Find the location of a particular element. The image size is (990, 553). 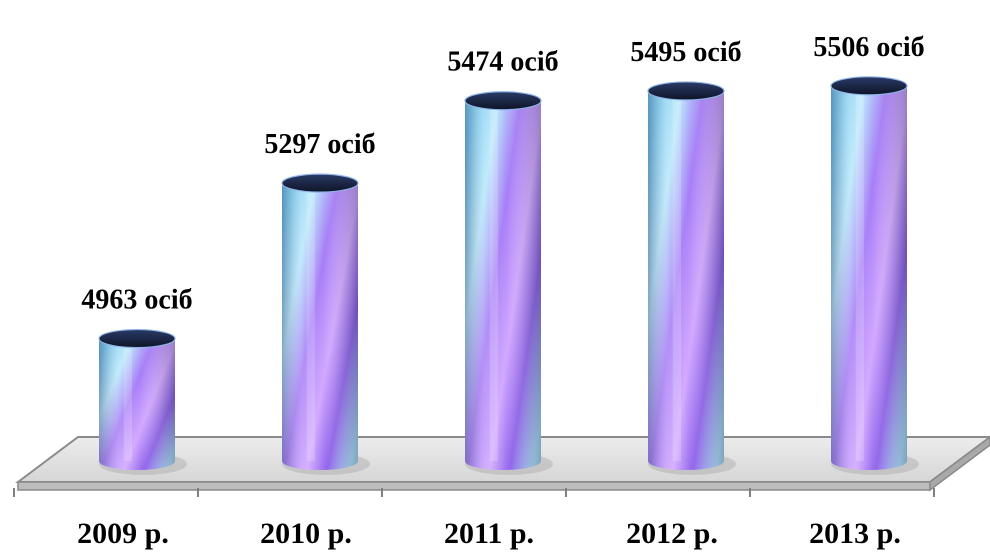

floor-front-edge is located at coordinates (474, 486).